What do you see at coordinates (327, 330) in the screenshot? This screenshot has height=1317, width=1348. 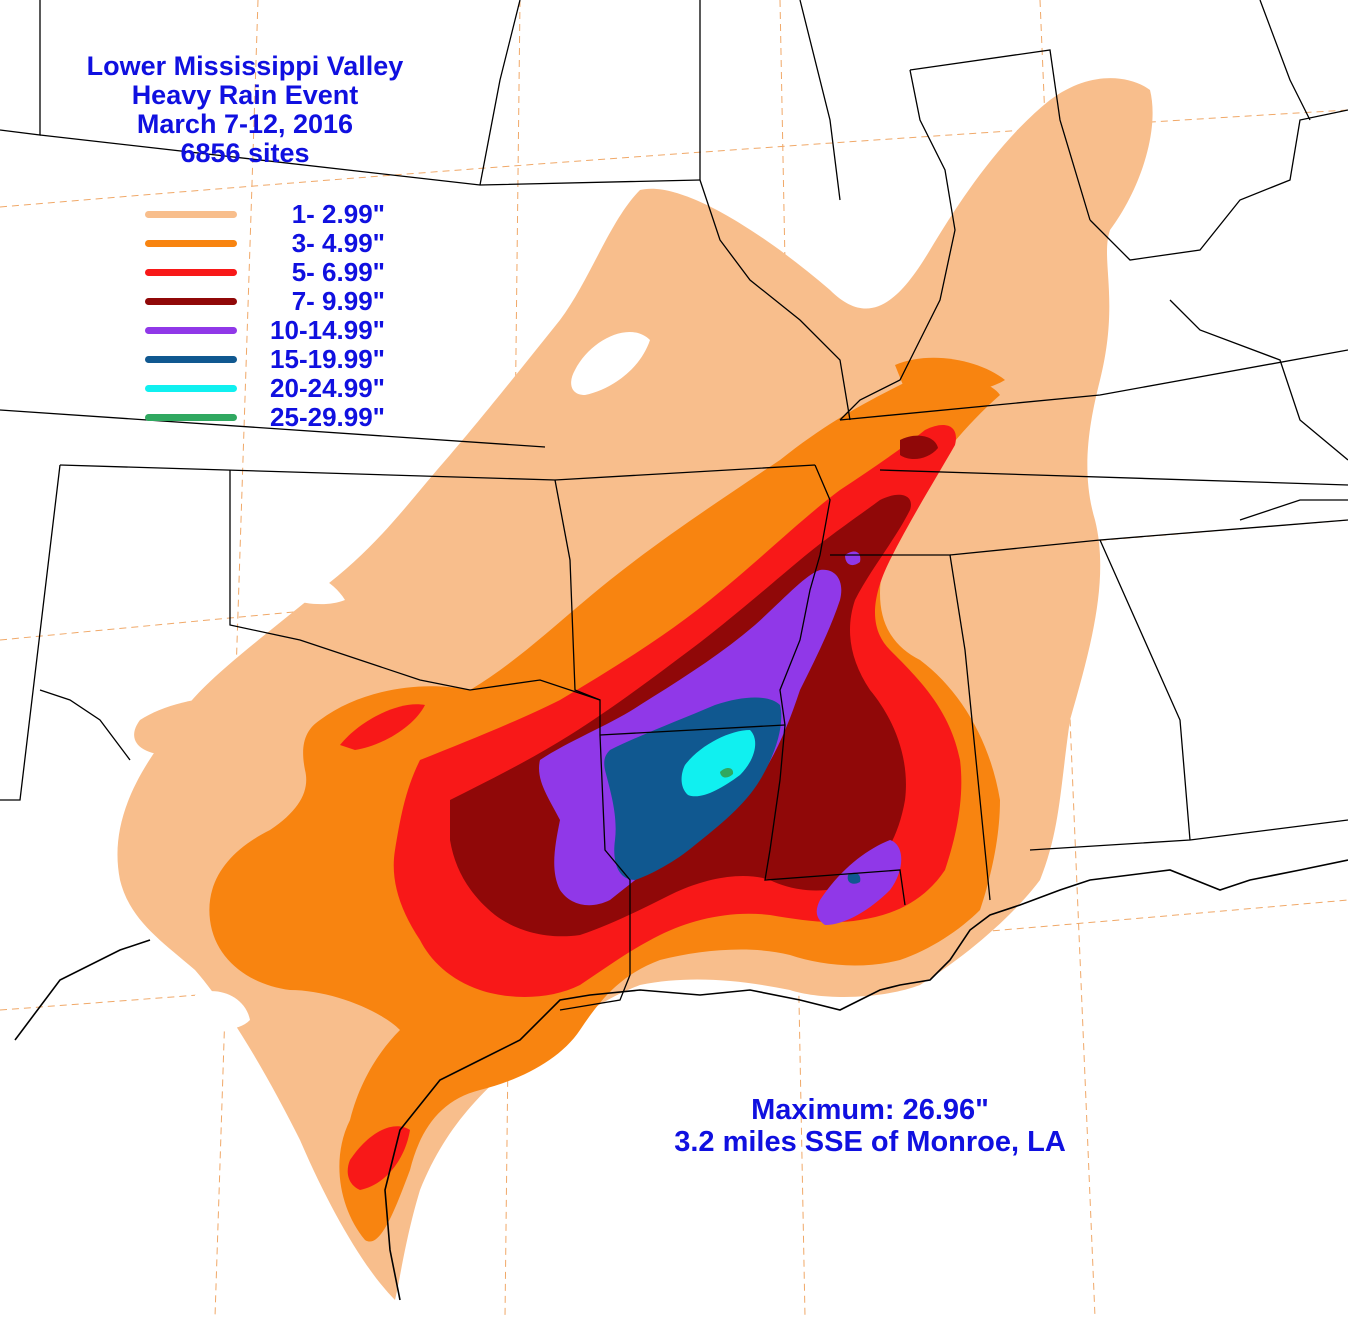 I see `legend-label: 10-14.99"` at bounding box center [327, 330].